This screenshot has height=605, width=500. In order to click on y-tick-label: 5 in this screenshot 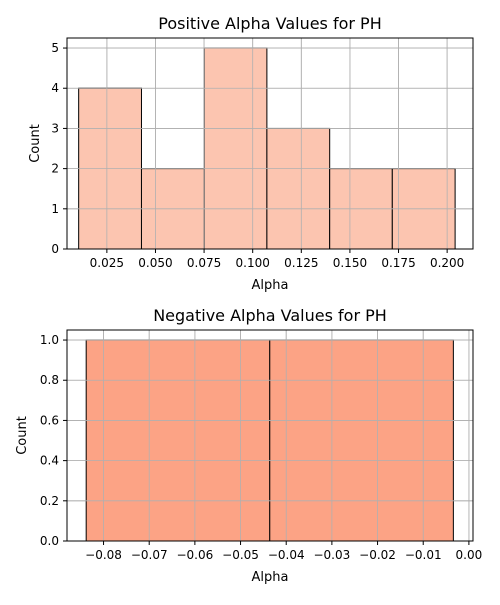, I will do `click(55, 48)`.